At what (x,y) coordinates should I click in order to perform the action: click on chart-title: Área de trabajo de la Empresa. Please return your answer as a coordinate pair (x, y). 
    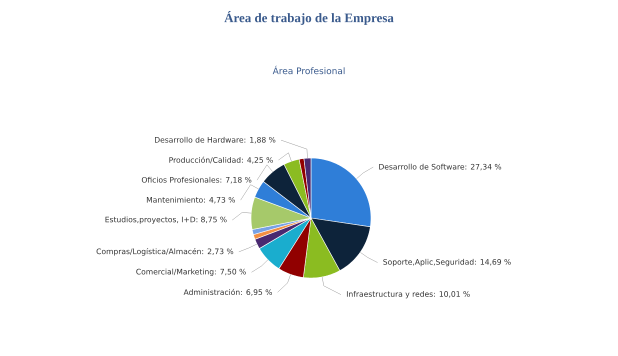
    Looking at the image, I should click on (309, 18).